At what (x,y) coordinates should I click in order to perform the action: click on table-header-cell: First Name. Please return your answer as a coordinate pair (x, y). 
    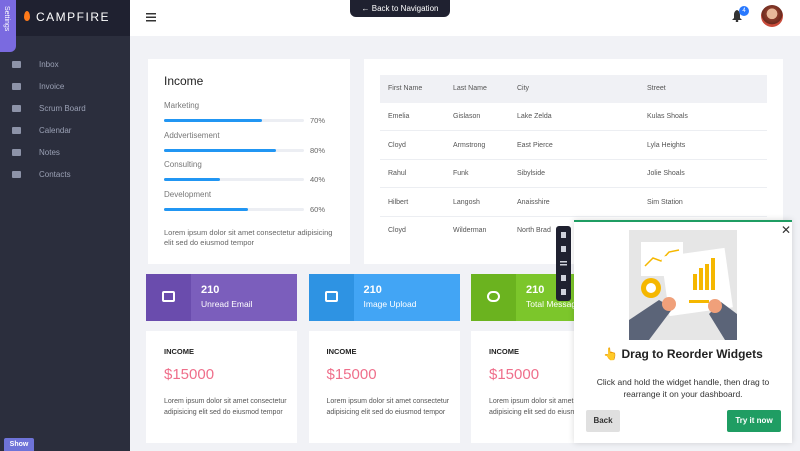
    Looking at the image, I should click on (405, 88).